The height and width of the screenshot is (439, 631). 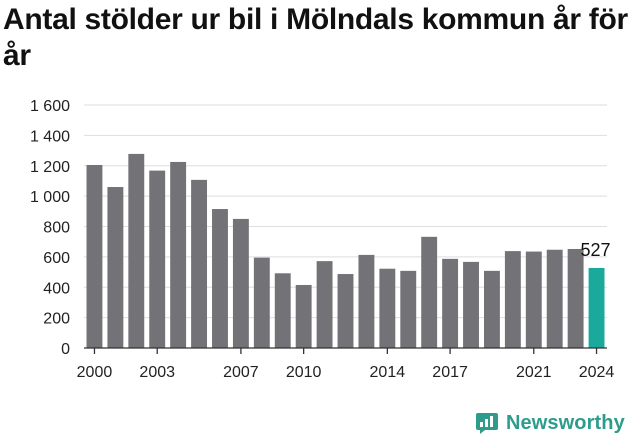 What do you see at coordinates (157, 259) in the screenshot?
I see `bar-2003` at bounding box center [157, 259].